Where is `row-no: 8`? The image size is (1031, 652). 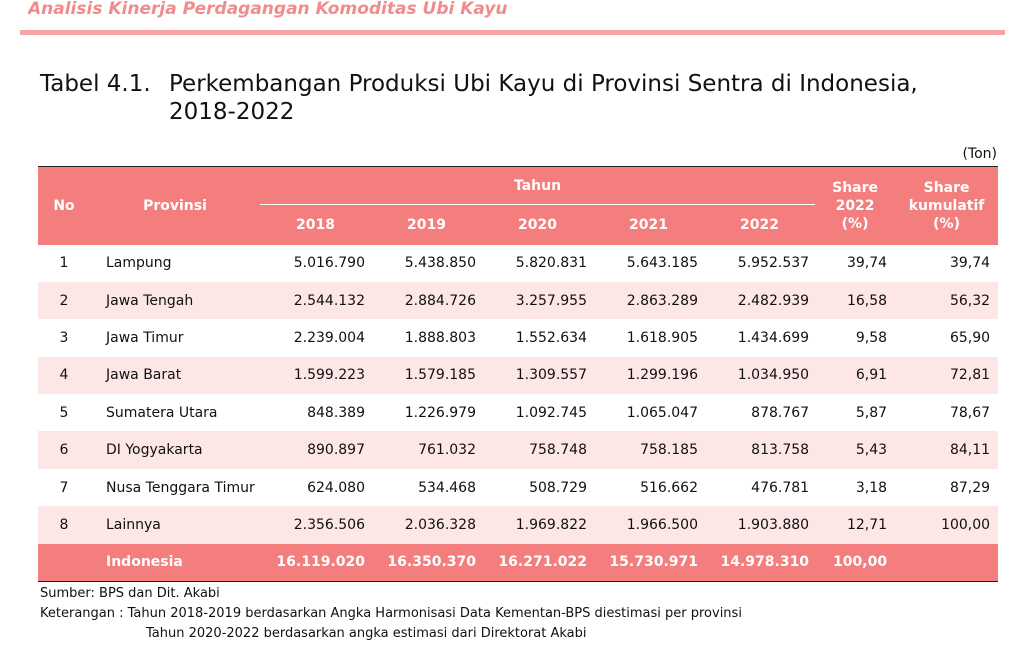
row-no: 8 is located at coordinates (64, 525).